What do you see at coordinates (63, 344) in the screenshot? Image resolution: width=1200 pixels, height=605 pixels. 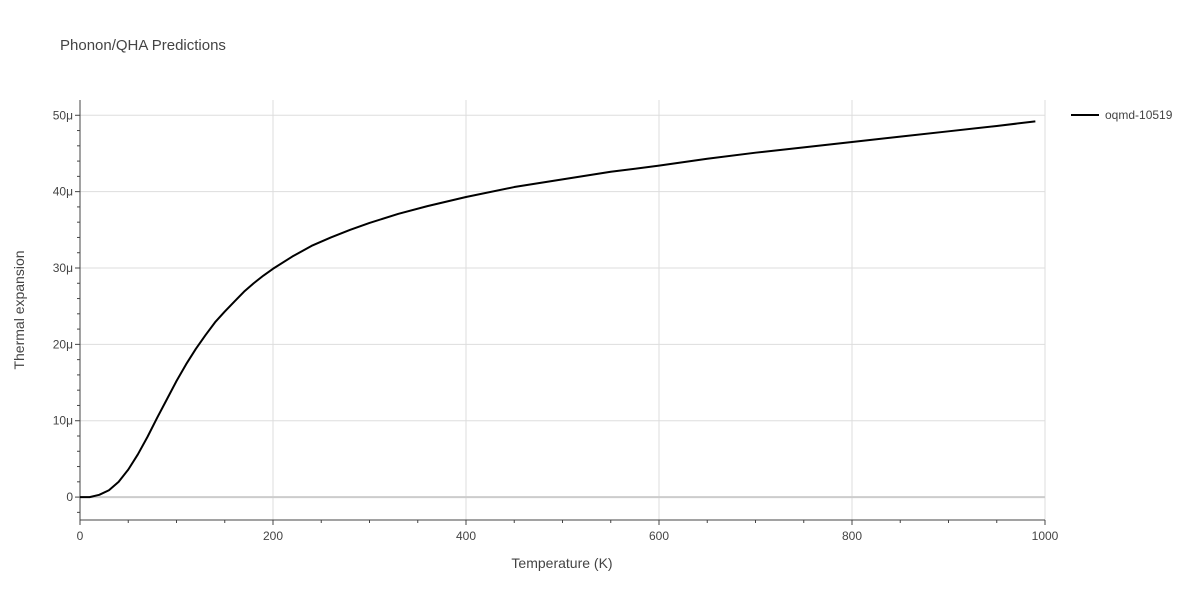 I see `y-tick-label: 20μ` at bounding box center [63, 344].